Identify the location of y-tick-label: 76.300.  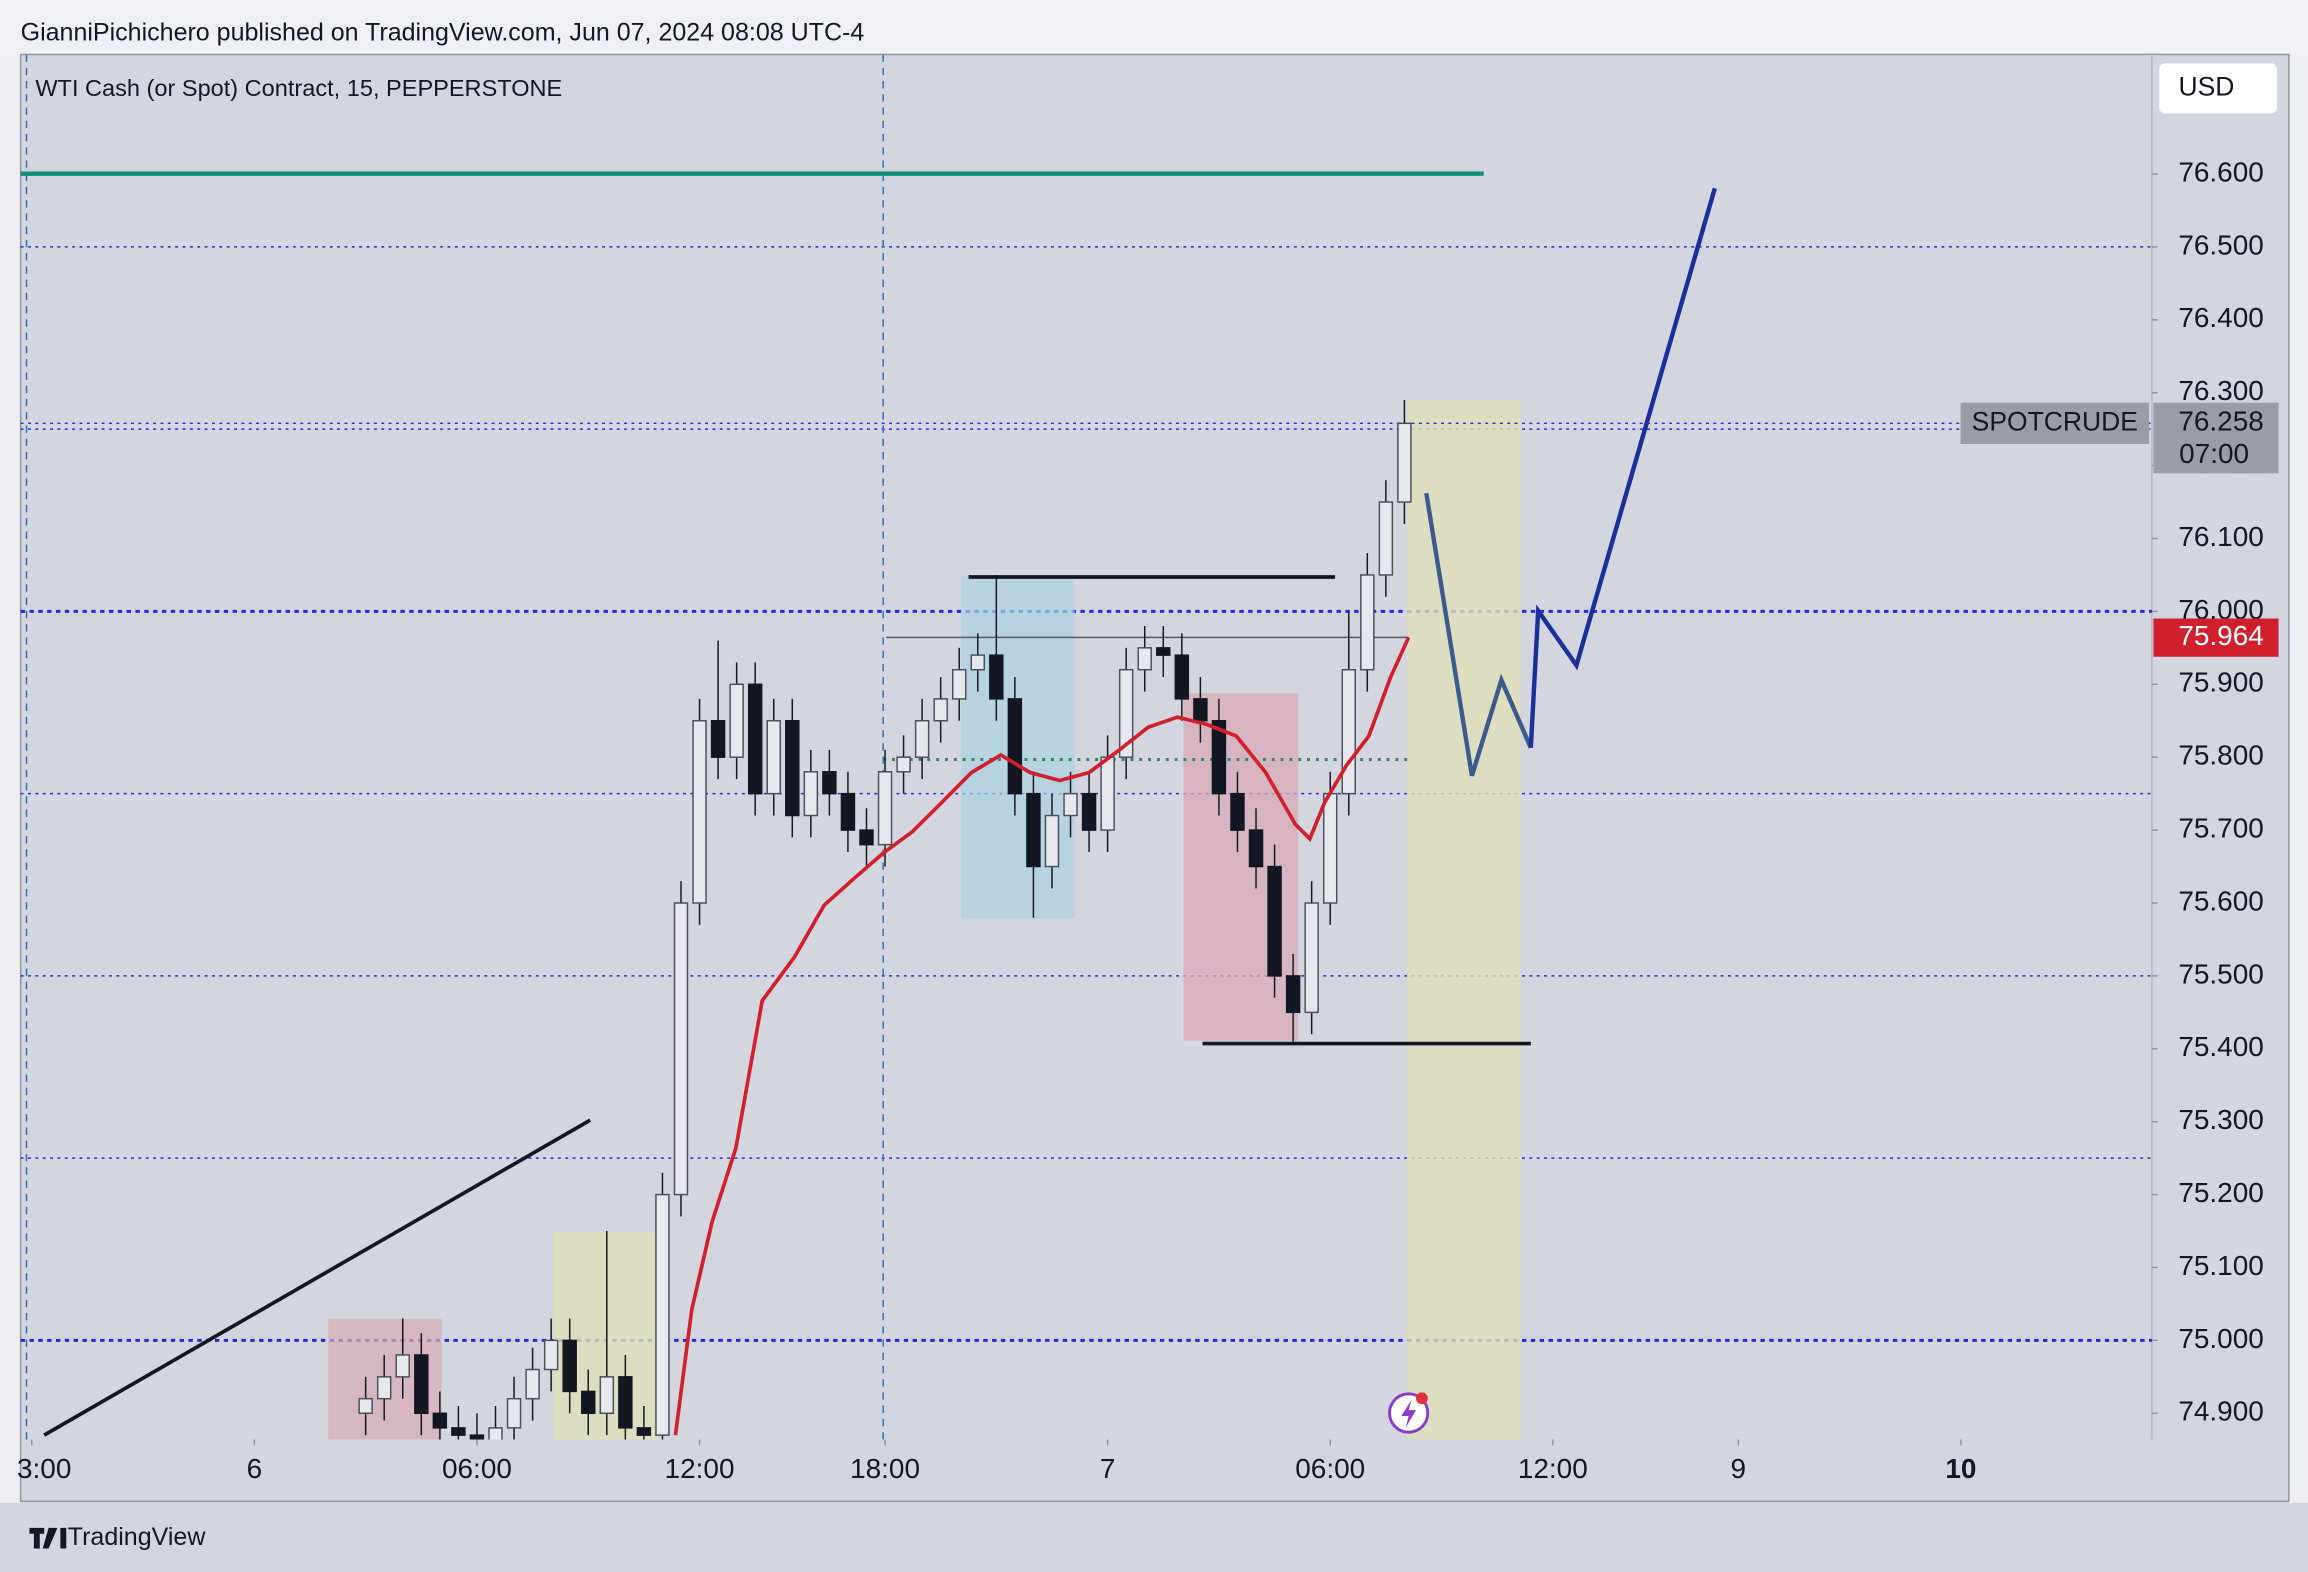
(2221, 390).